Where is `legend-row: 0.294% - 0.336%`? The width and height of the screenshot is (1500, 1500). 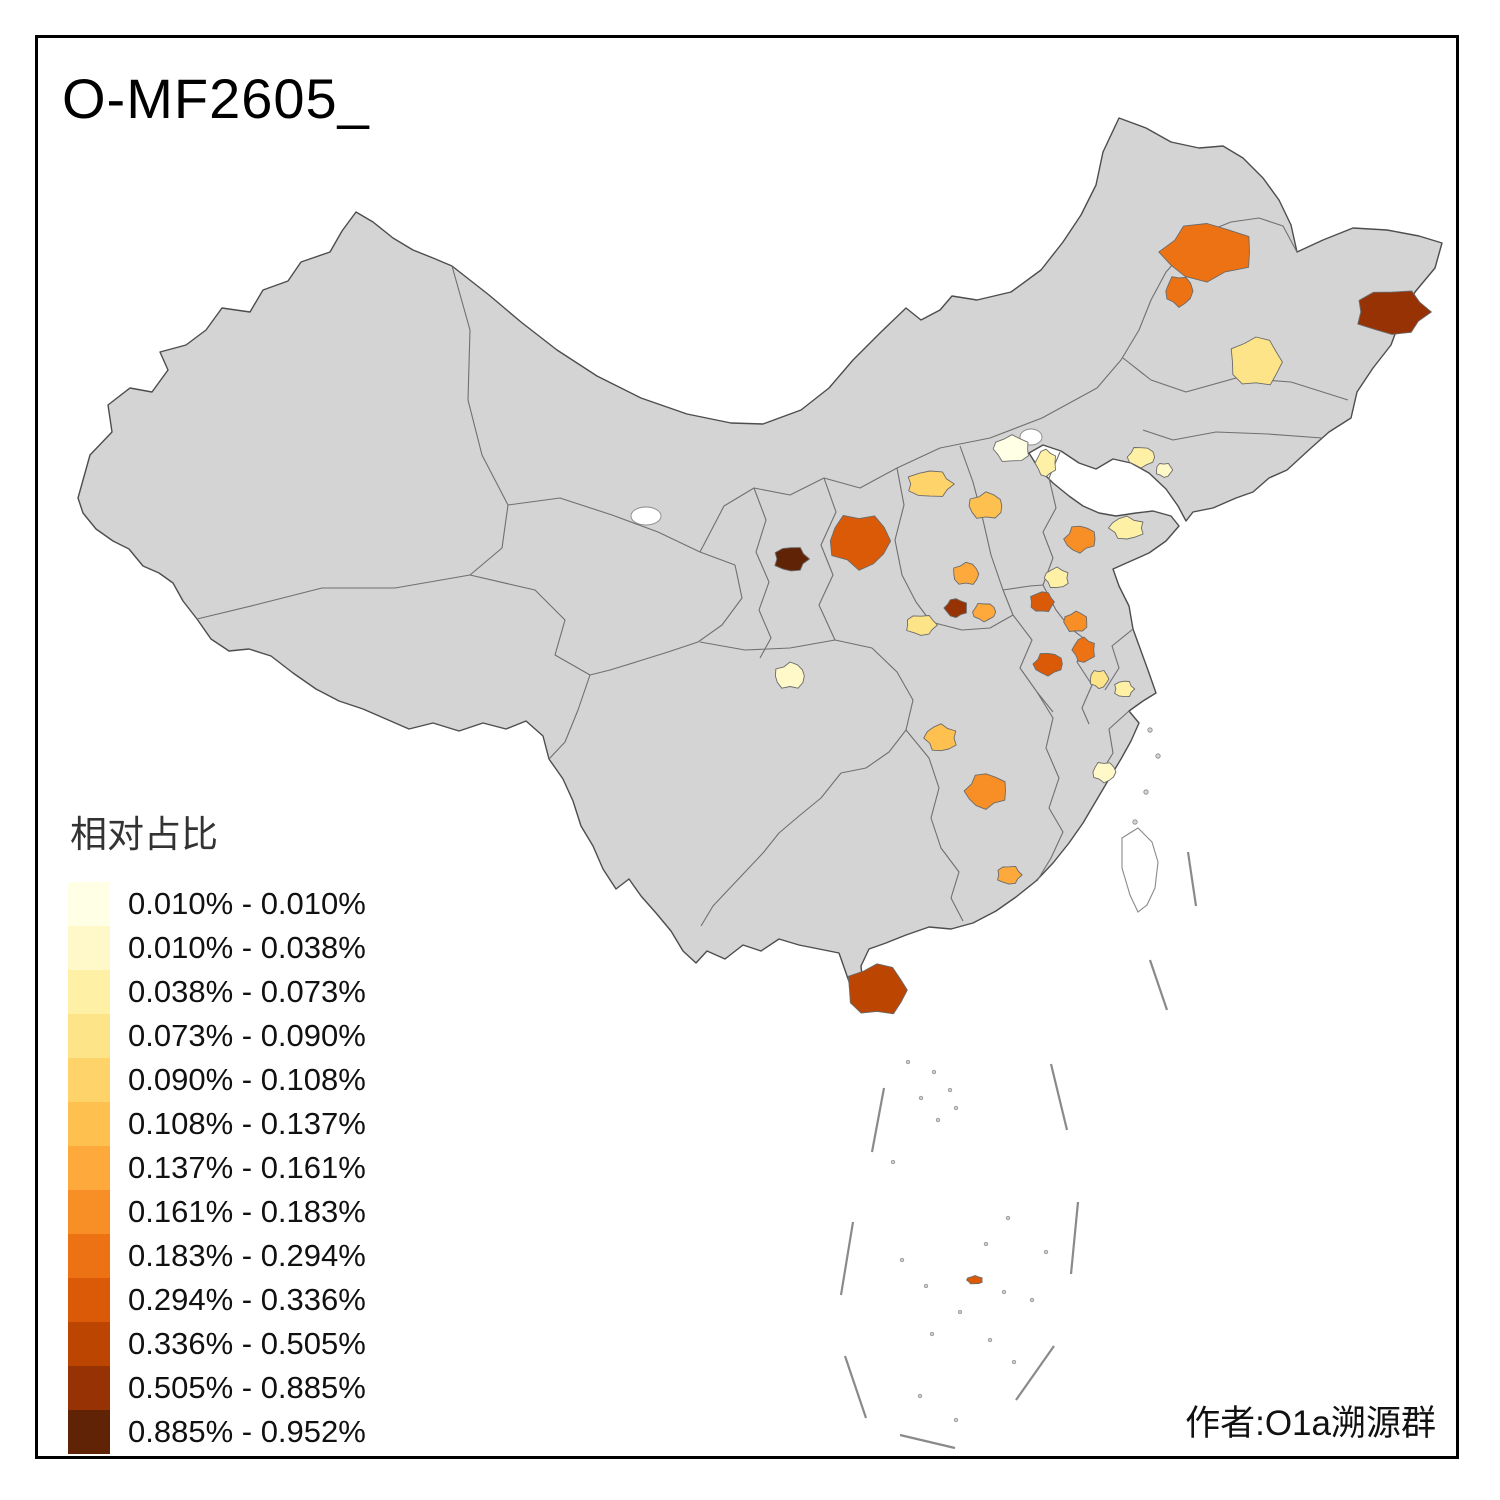 legend-row: 0.294% - 0.336% is located at coordinates (217, 1300).